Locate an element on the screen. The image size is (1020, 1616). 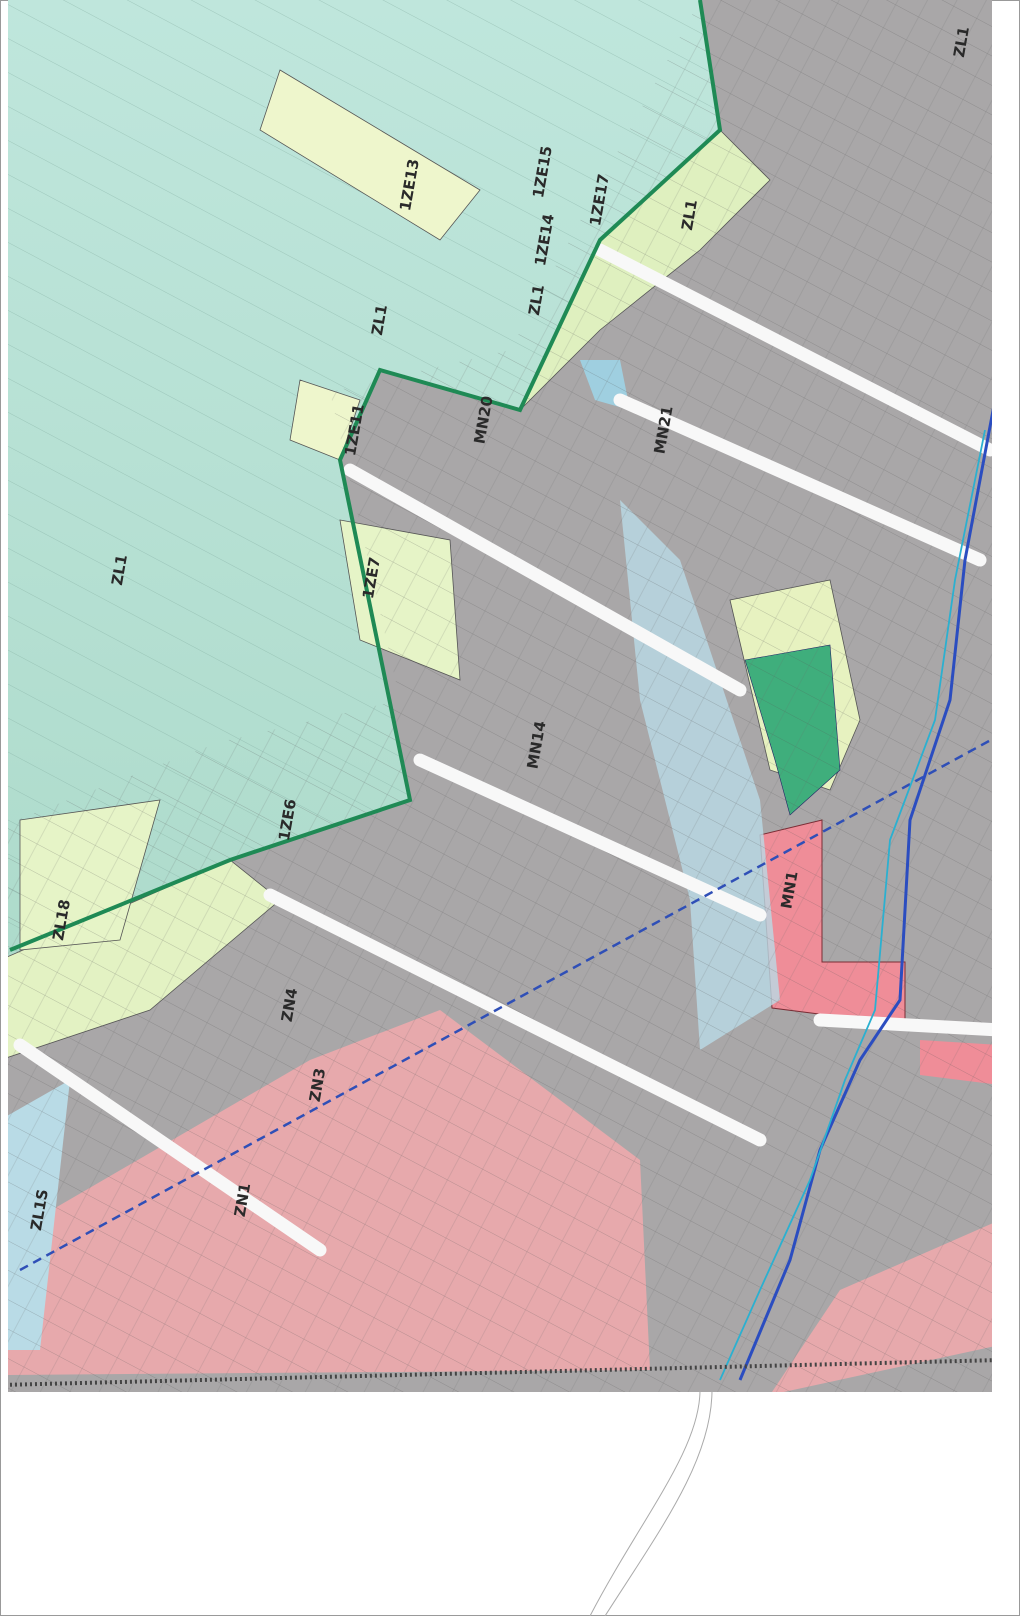
road-outline is located at coordinates (651, 1502).